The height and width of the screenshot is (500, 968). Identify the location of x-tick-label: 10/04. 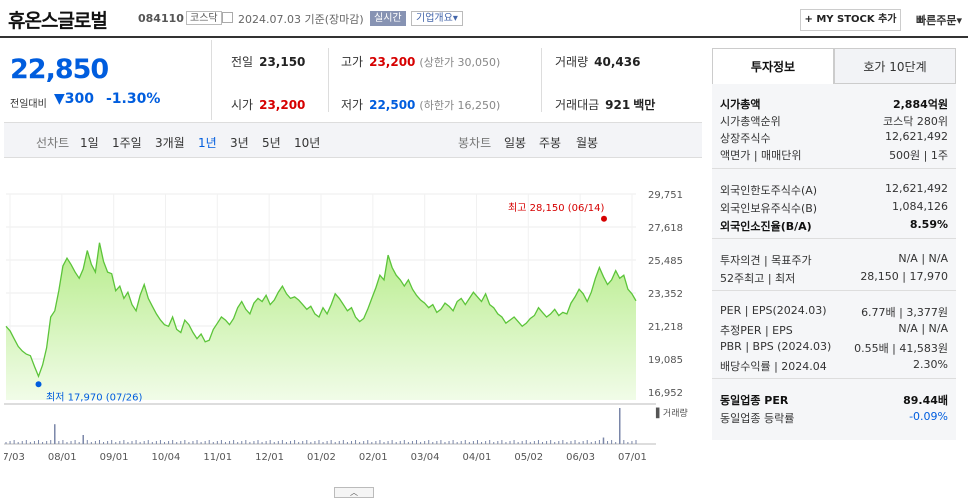
(166, 457).